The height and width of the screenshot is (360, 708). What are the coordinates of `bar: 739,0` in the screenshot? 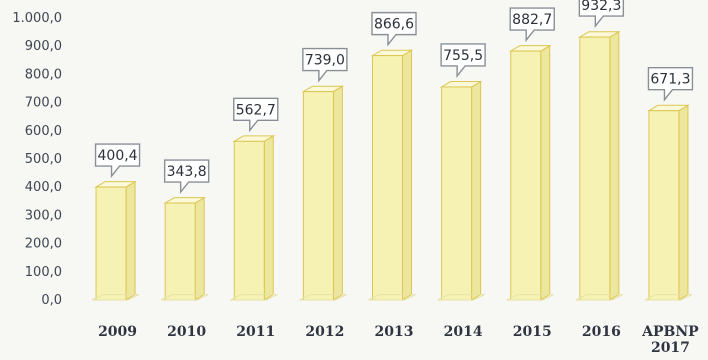 It's located at (323, 174).